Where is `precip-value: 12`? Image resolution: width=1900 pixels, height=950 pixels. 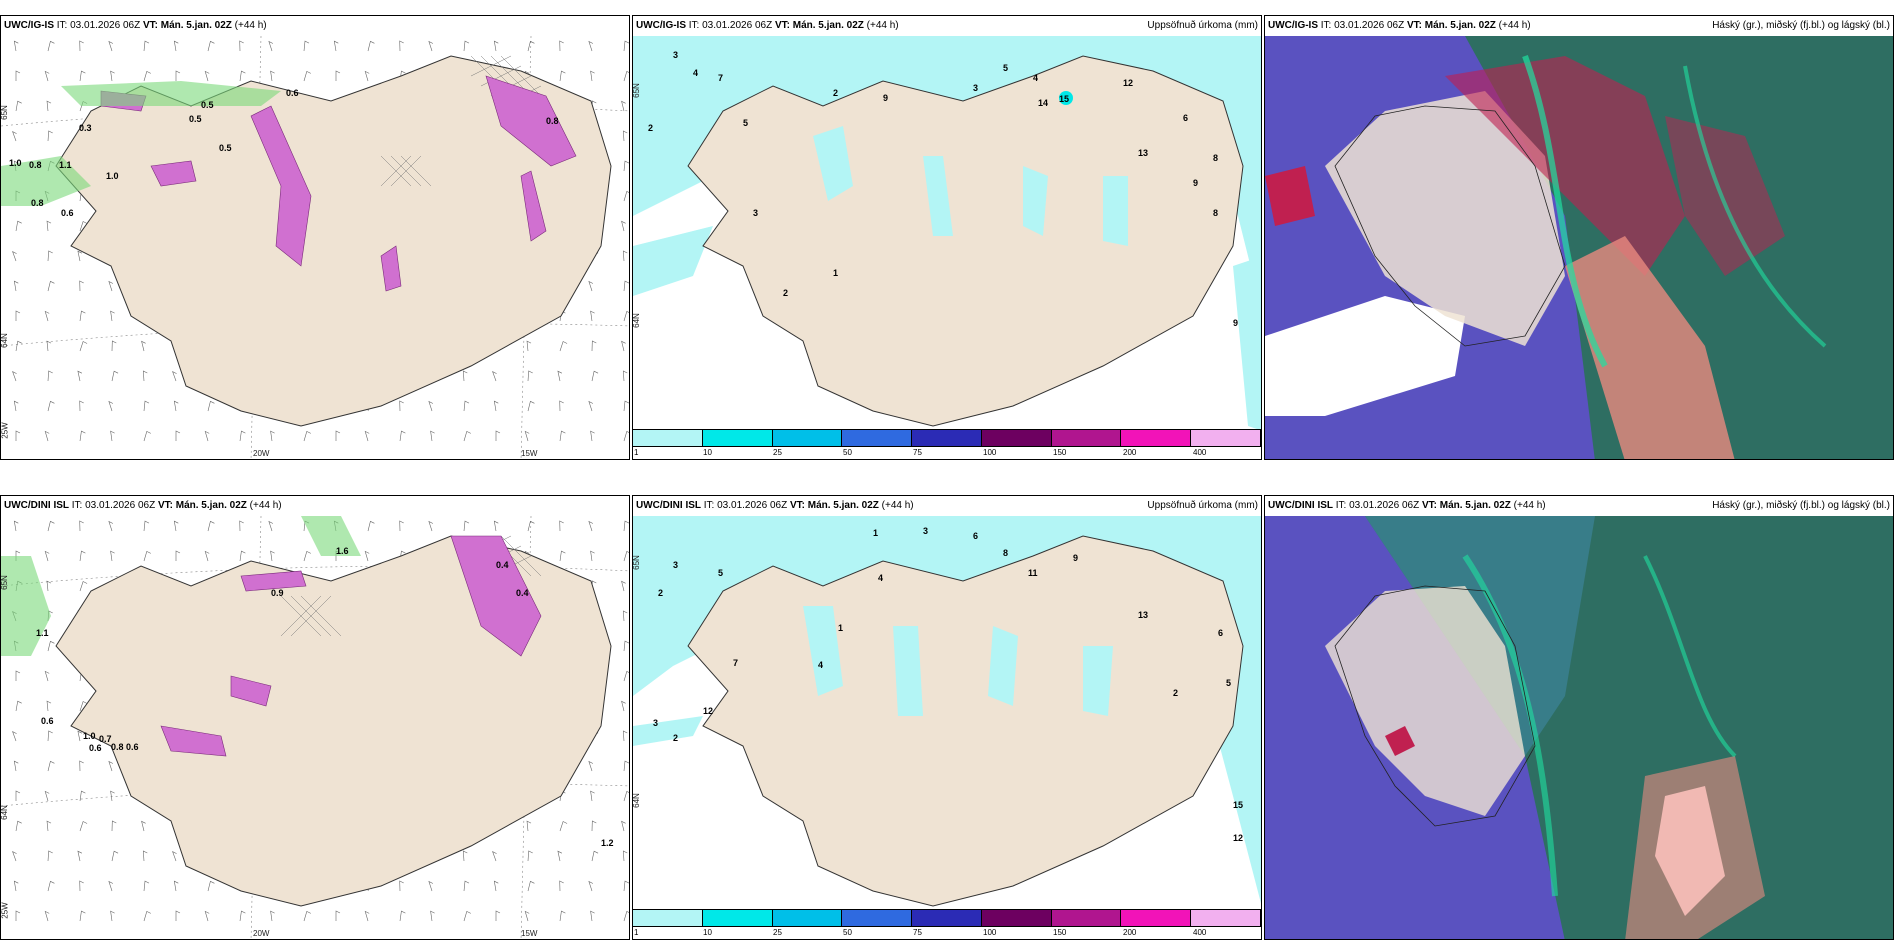 precip-value: 12 is located at coordinates (1128, 83).